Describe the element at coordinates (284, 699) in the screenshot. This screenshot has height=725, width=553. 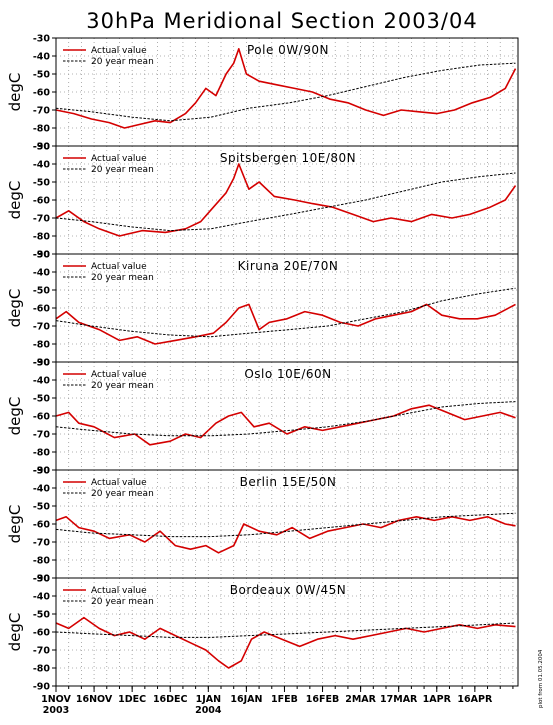
I see `x-tick-label: 1FEB` at that location.